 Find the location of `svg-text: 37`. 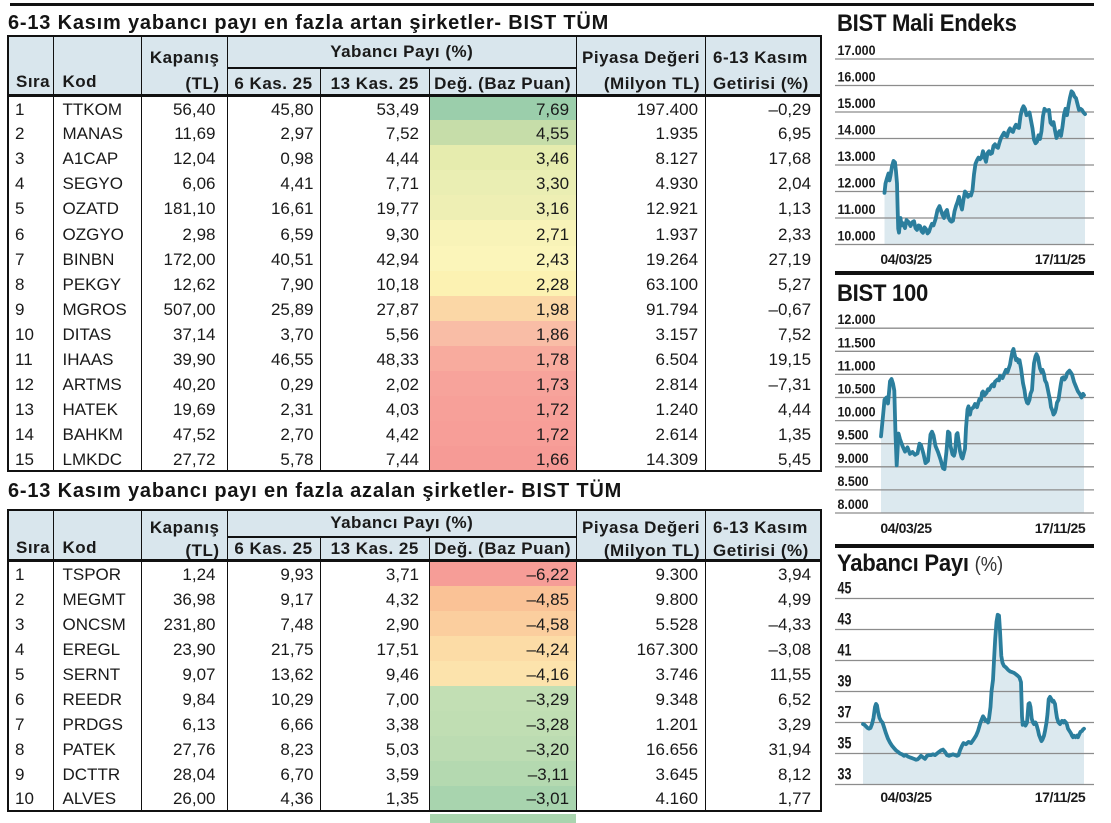

svg-text: 37 is located at coordinates (845, 713).